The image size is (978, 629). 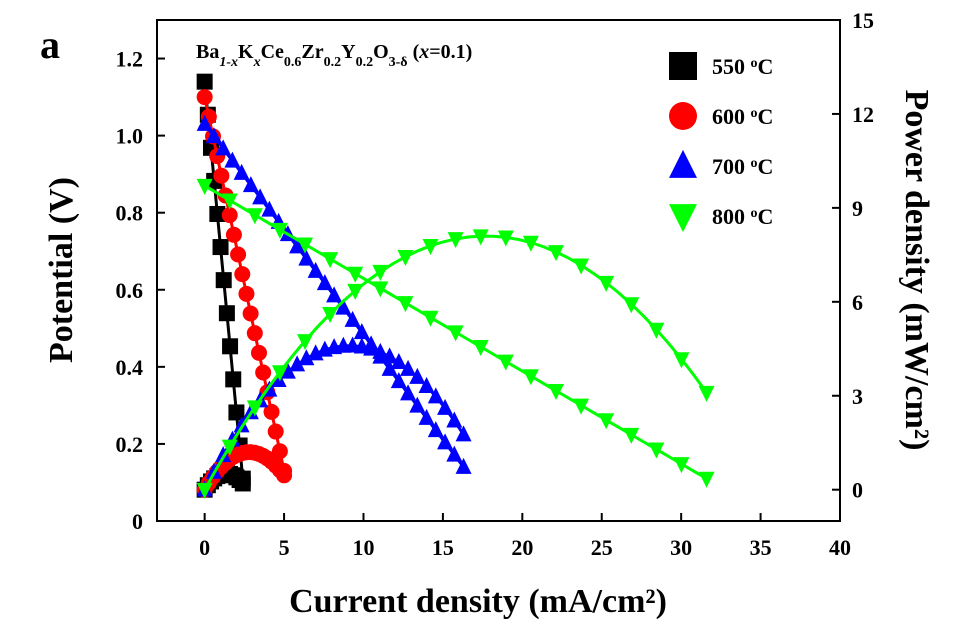 I want to click on x-tick-label: 40, so click(x=840, y=547).